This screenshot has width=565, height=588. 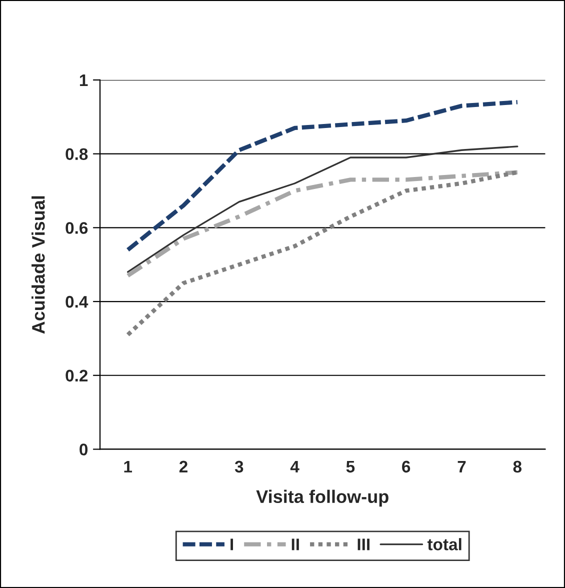 What do you see at coordinates (239, 466) in the screenshot?
I see `x-tick-label: 3` at bounding box center [239, 466].